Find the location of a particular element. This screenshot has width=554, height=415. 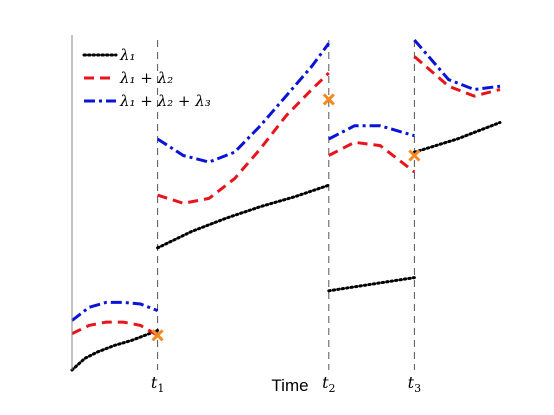

legend-label-3: λ₁ + λ₂ + λ₃ is located at coordinates (165, 101).